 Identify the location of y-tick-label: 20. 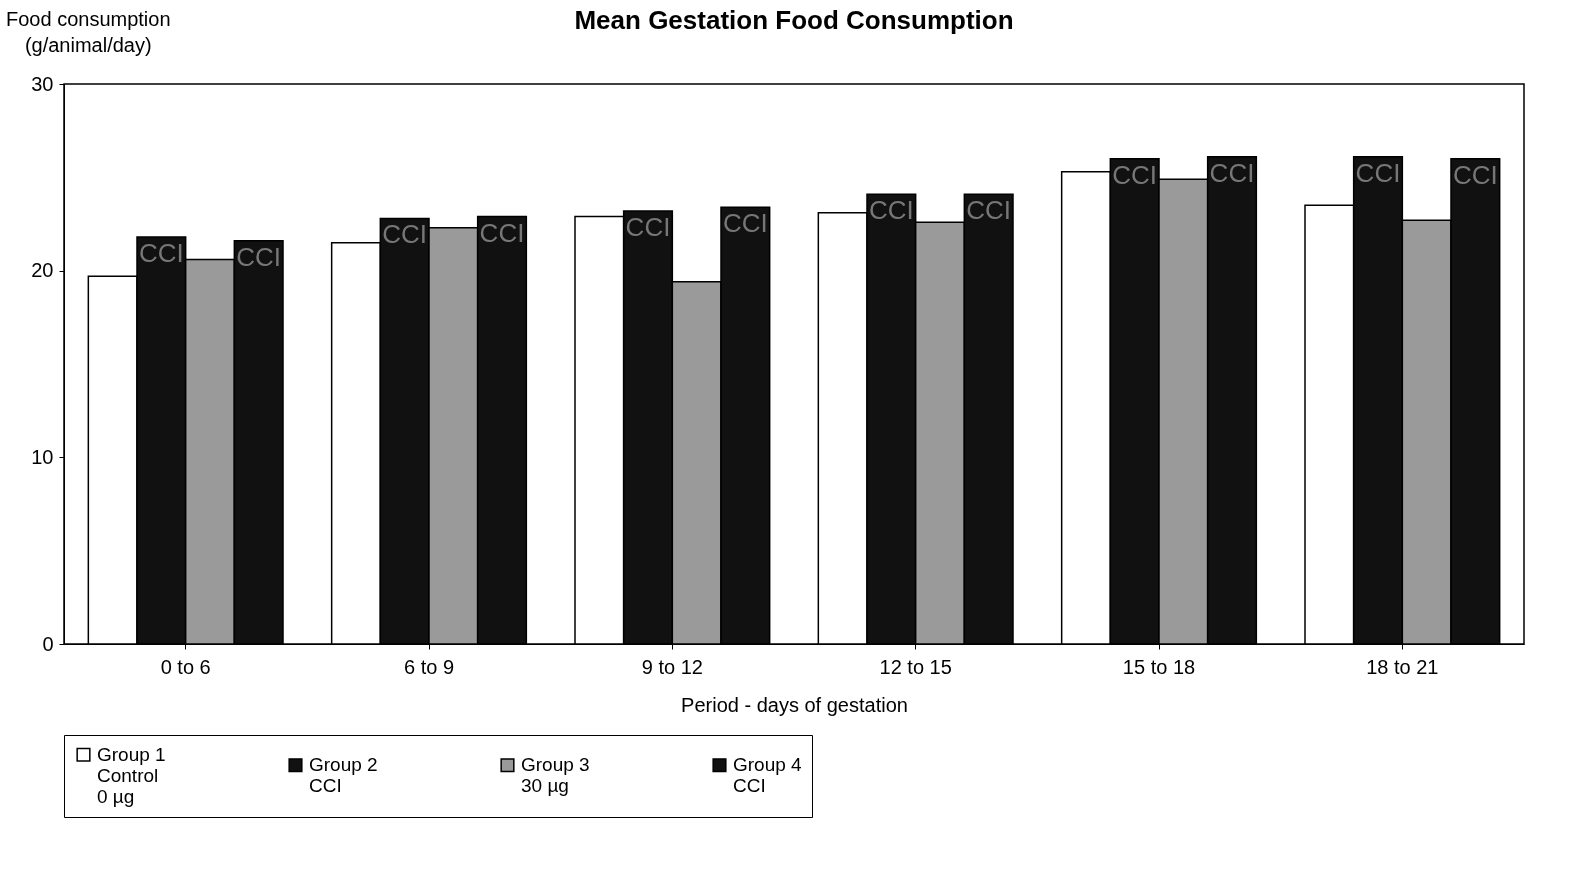
(42, 270).